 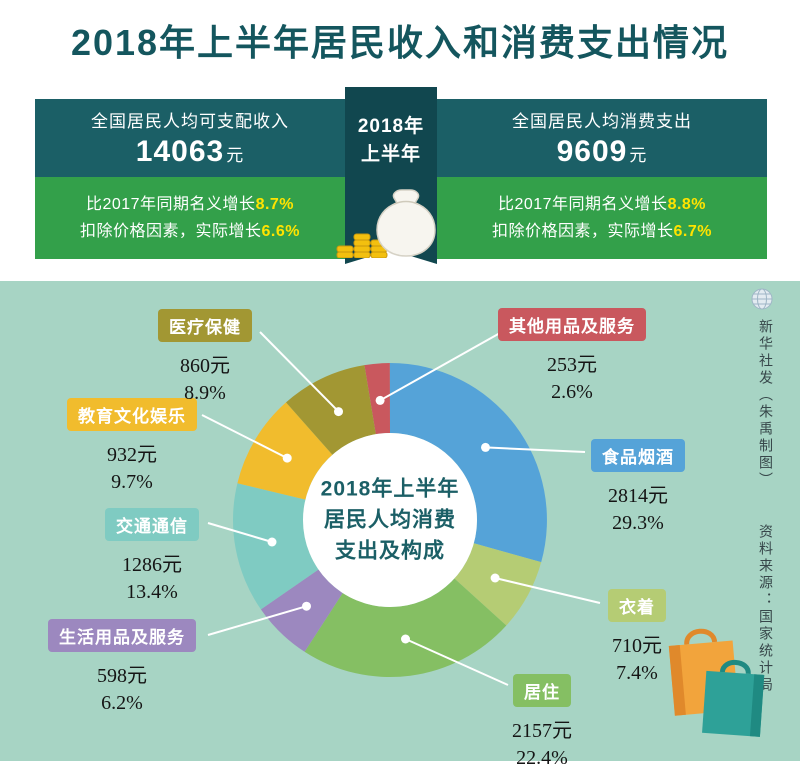 I want to click on slice-tag-clothing: 衣着, so click(x=637, y=605).